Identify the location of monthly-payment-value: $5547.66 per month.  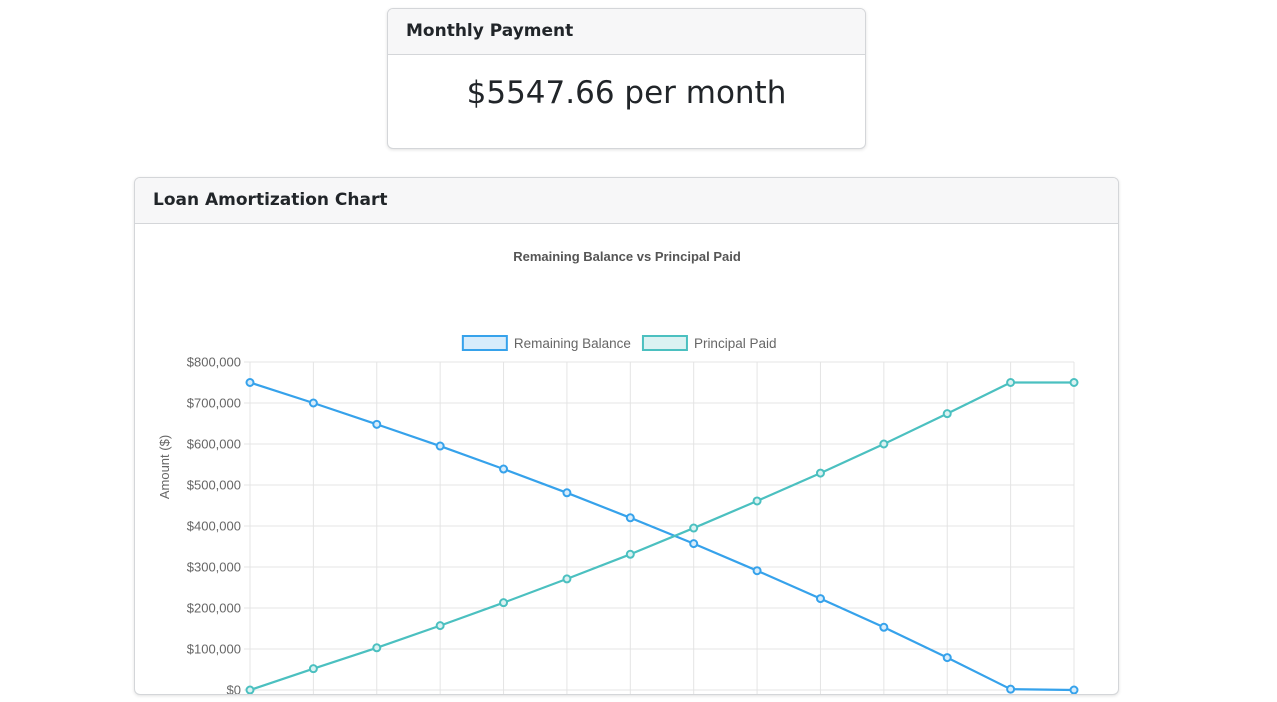
(626, 93).